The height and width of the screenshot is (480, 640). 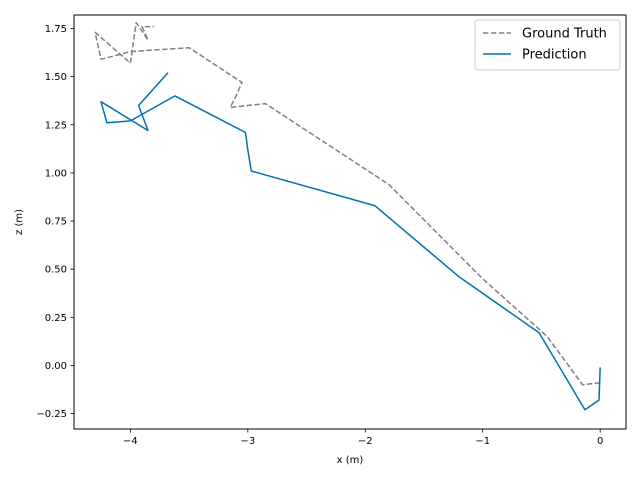 What do you see at coordinates (365, 441) in the screenshot?
I see `x-tick-label: −2` at bounding box center [365, 441].